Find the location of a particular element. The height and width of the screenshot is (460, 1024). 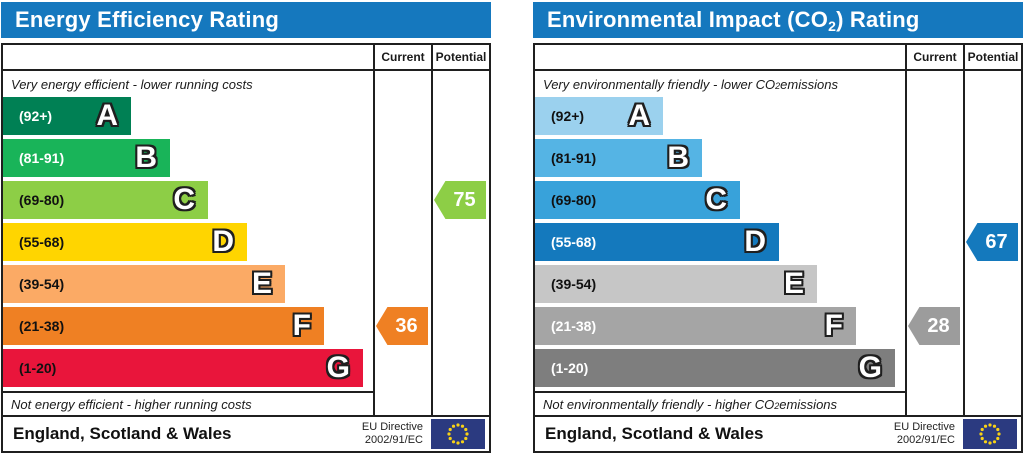

energy-efficiency-title: Energy Efficiency Rating is located at coordinates (246, 20).